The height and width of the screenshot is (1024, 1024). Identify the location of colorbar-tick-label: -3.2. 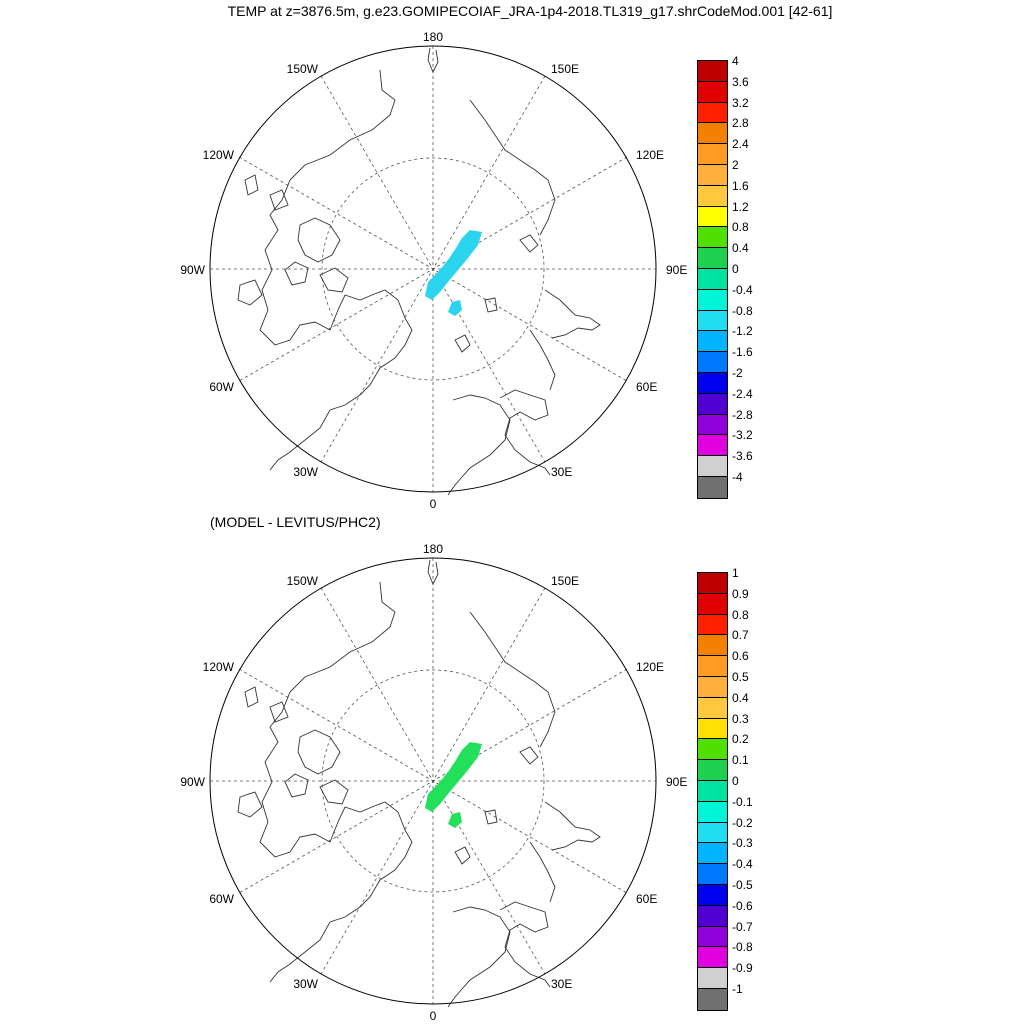
(742, 435).